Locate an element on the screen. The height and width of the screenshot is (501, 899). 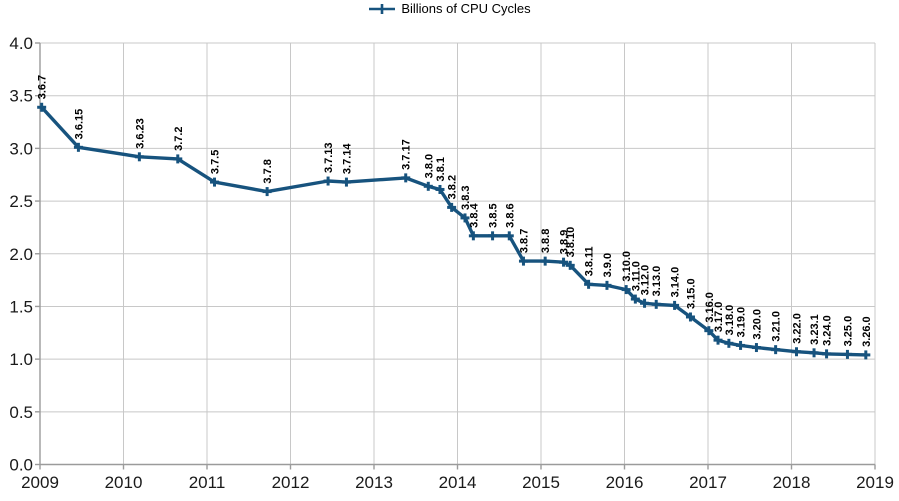
y-axis-tick-label: 0.5 is located at coordinates (21, 412).